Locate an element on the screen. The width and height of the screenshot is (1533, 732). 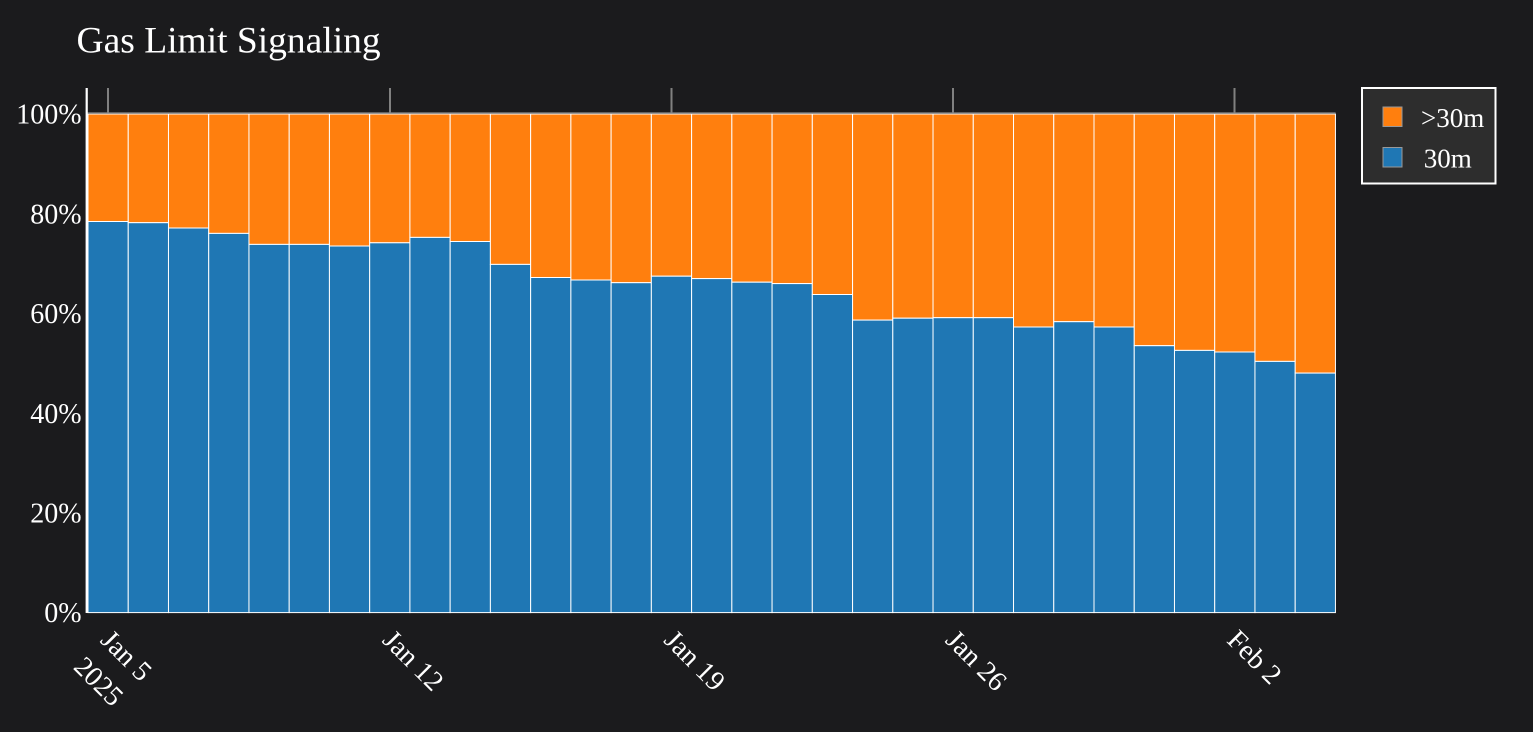
svg-text: 100% is located at coordinates (48, 115).